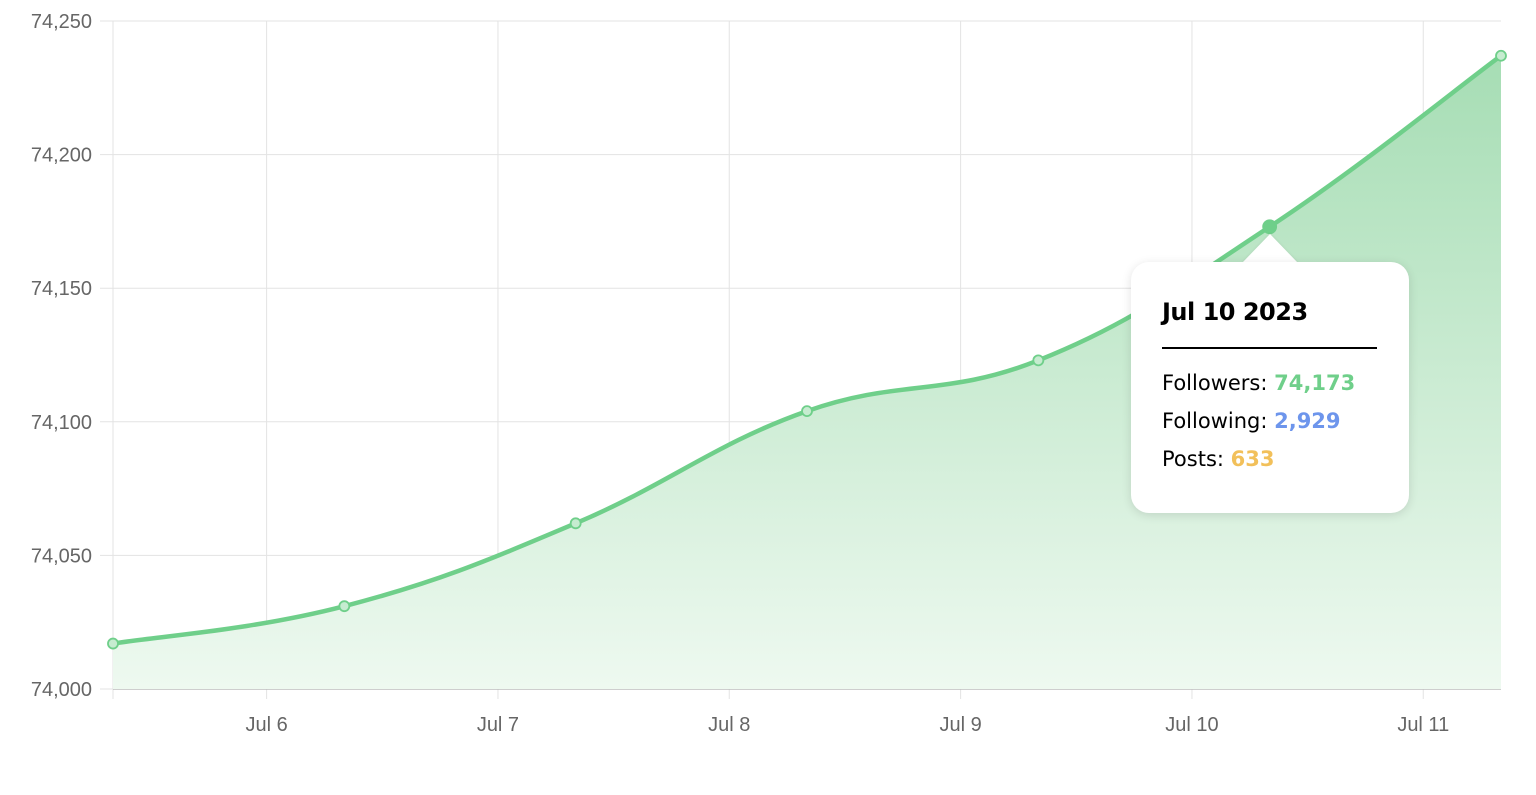 This screenshot has width=1536, height=795. What do you see at coordinates (1270, 248) in the screenshot?
I see `tooltip-caret` at bounding box center [1270, 248].